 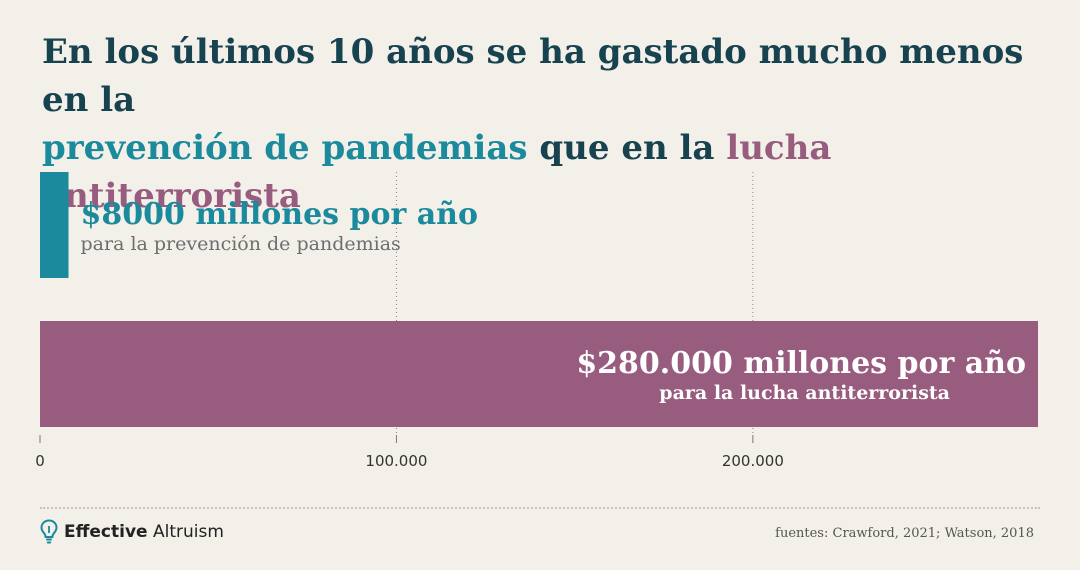 What do you see at coordinates (627, 148) in the screenshot?
I see `title-part2: que en la` at bounding box center [627, 148].